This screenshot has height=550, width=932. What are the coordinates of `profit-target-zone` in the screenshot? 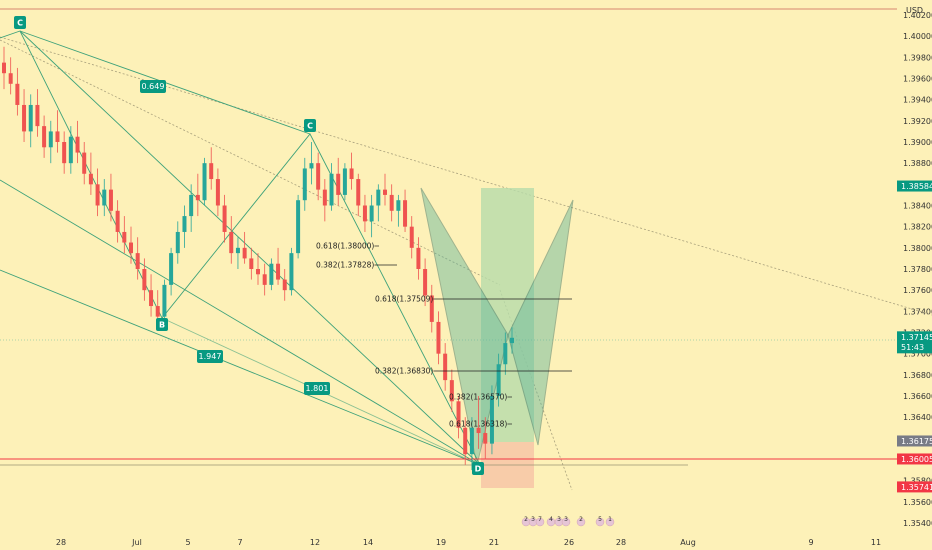 It's located at (507, 315).